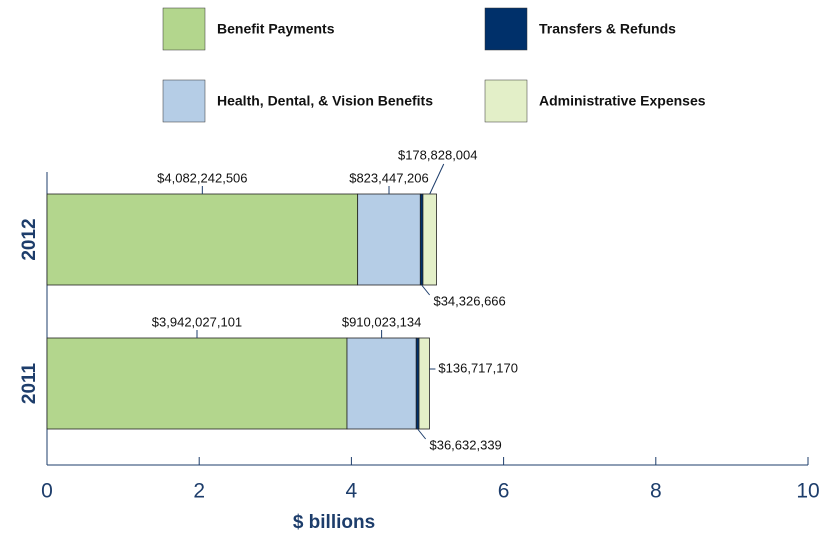 The width and height of the screenshot is (837, 533). I want to click on data-label: $823,447,206, so click(389, 177).